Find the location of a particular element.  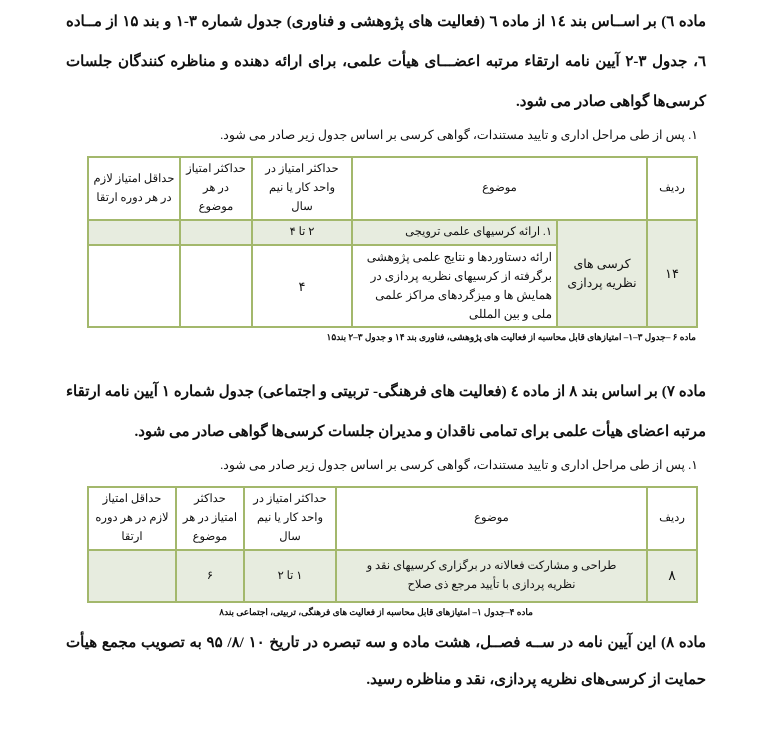

row-max-topic: ۶ is located at coordinates (210, 576).